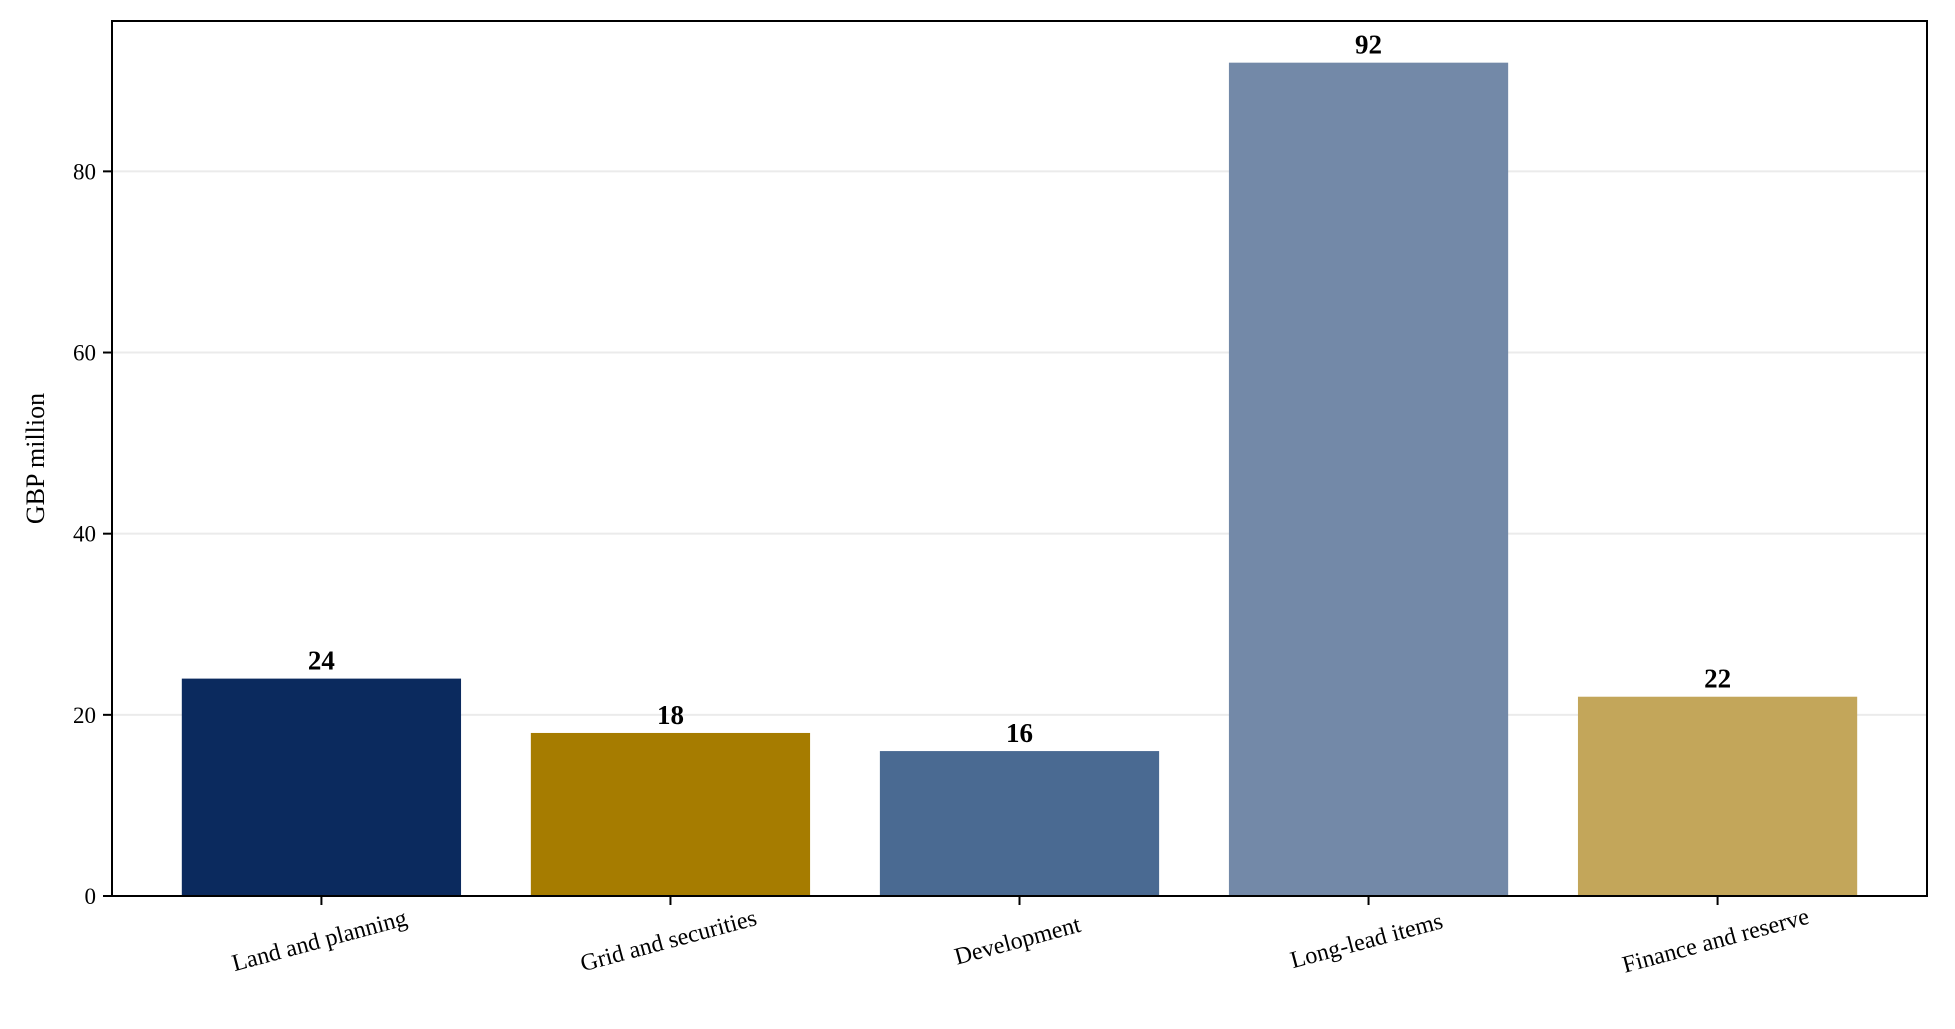  What do you see at coordinates (321, 661) in the screenshot?
I see `bar-value-label: 24` at bounding box center [321, 661].